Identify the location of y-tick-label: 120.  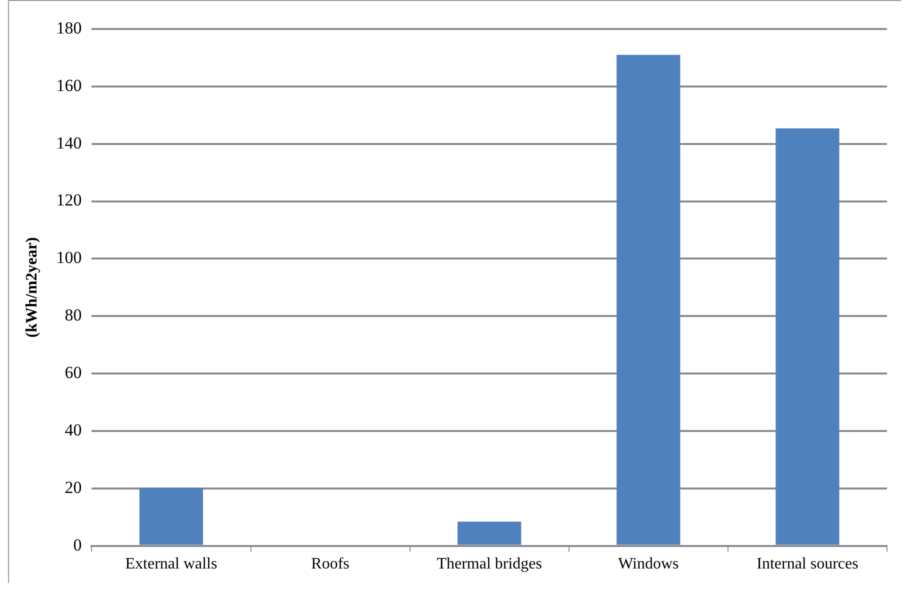
(69, 200).